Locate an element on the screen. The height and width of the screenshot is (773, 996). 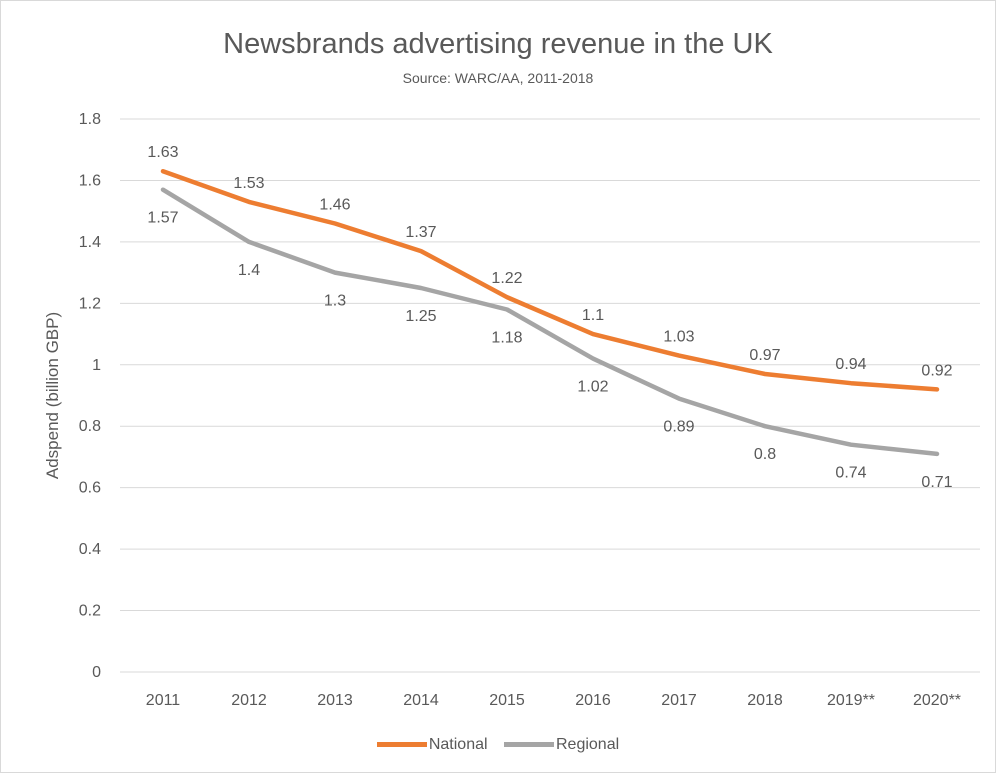
data-label-national: 1.37 is located at coordinates (420, 232).